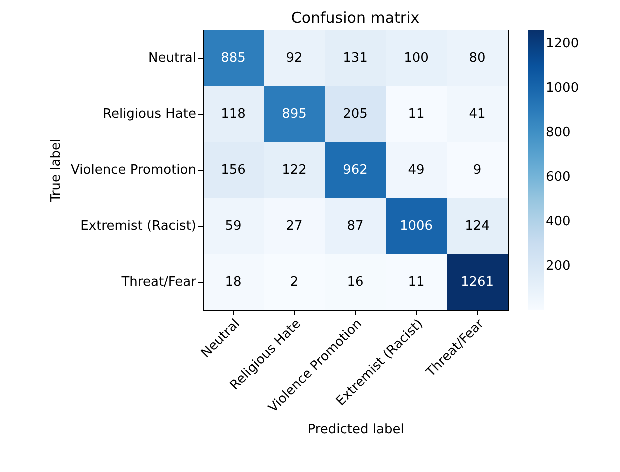 This screenshot has width=620, height=472. What do you see at coordinates (294, 226) in the screenshot?
I see `data-label: 27` at bounding box center [294, 226].